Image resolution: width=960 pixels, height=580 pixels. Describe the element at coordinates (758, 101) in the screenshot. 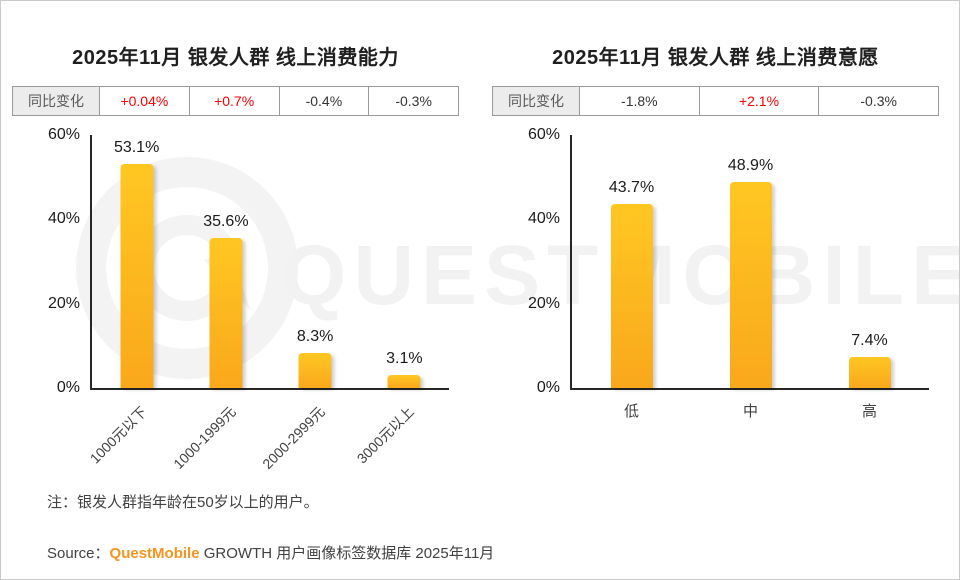

I see `yoy-value-cell: +2.1%` at that location.